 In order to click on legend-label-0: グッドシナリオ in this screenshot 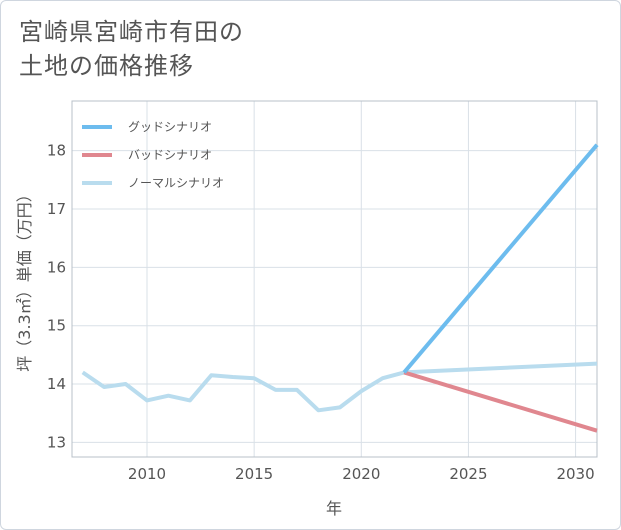, I will do `click(170, 127)`.